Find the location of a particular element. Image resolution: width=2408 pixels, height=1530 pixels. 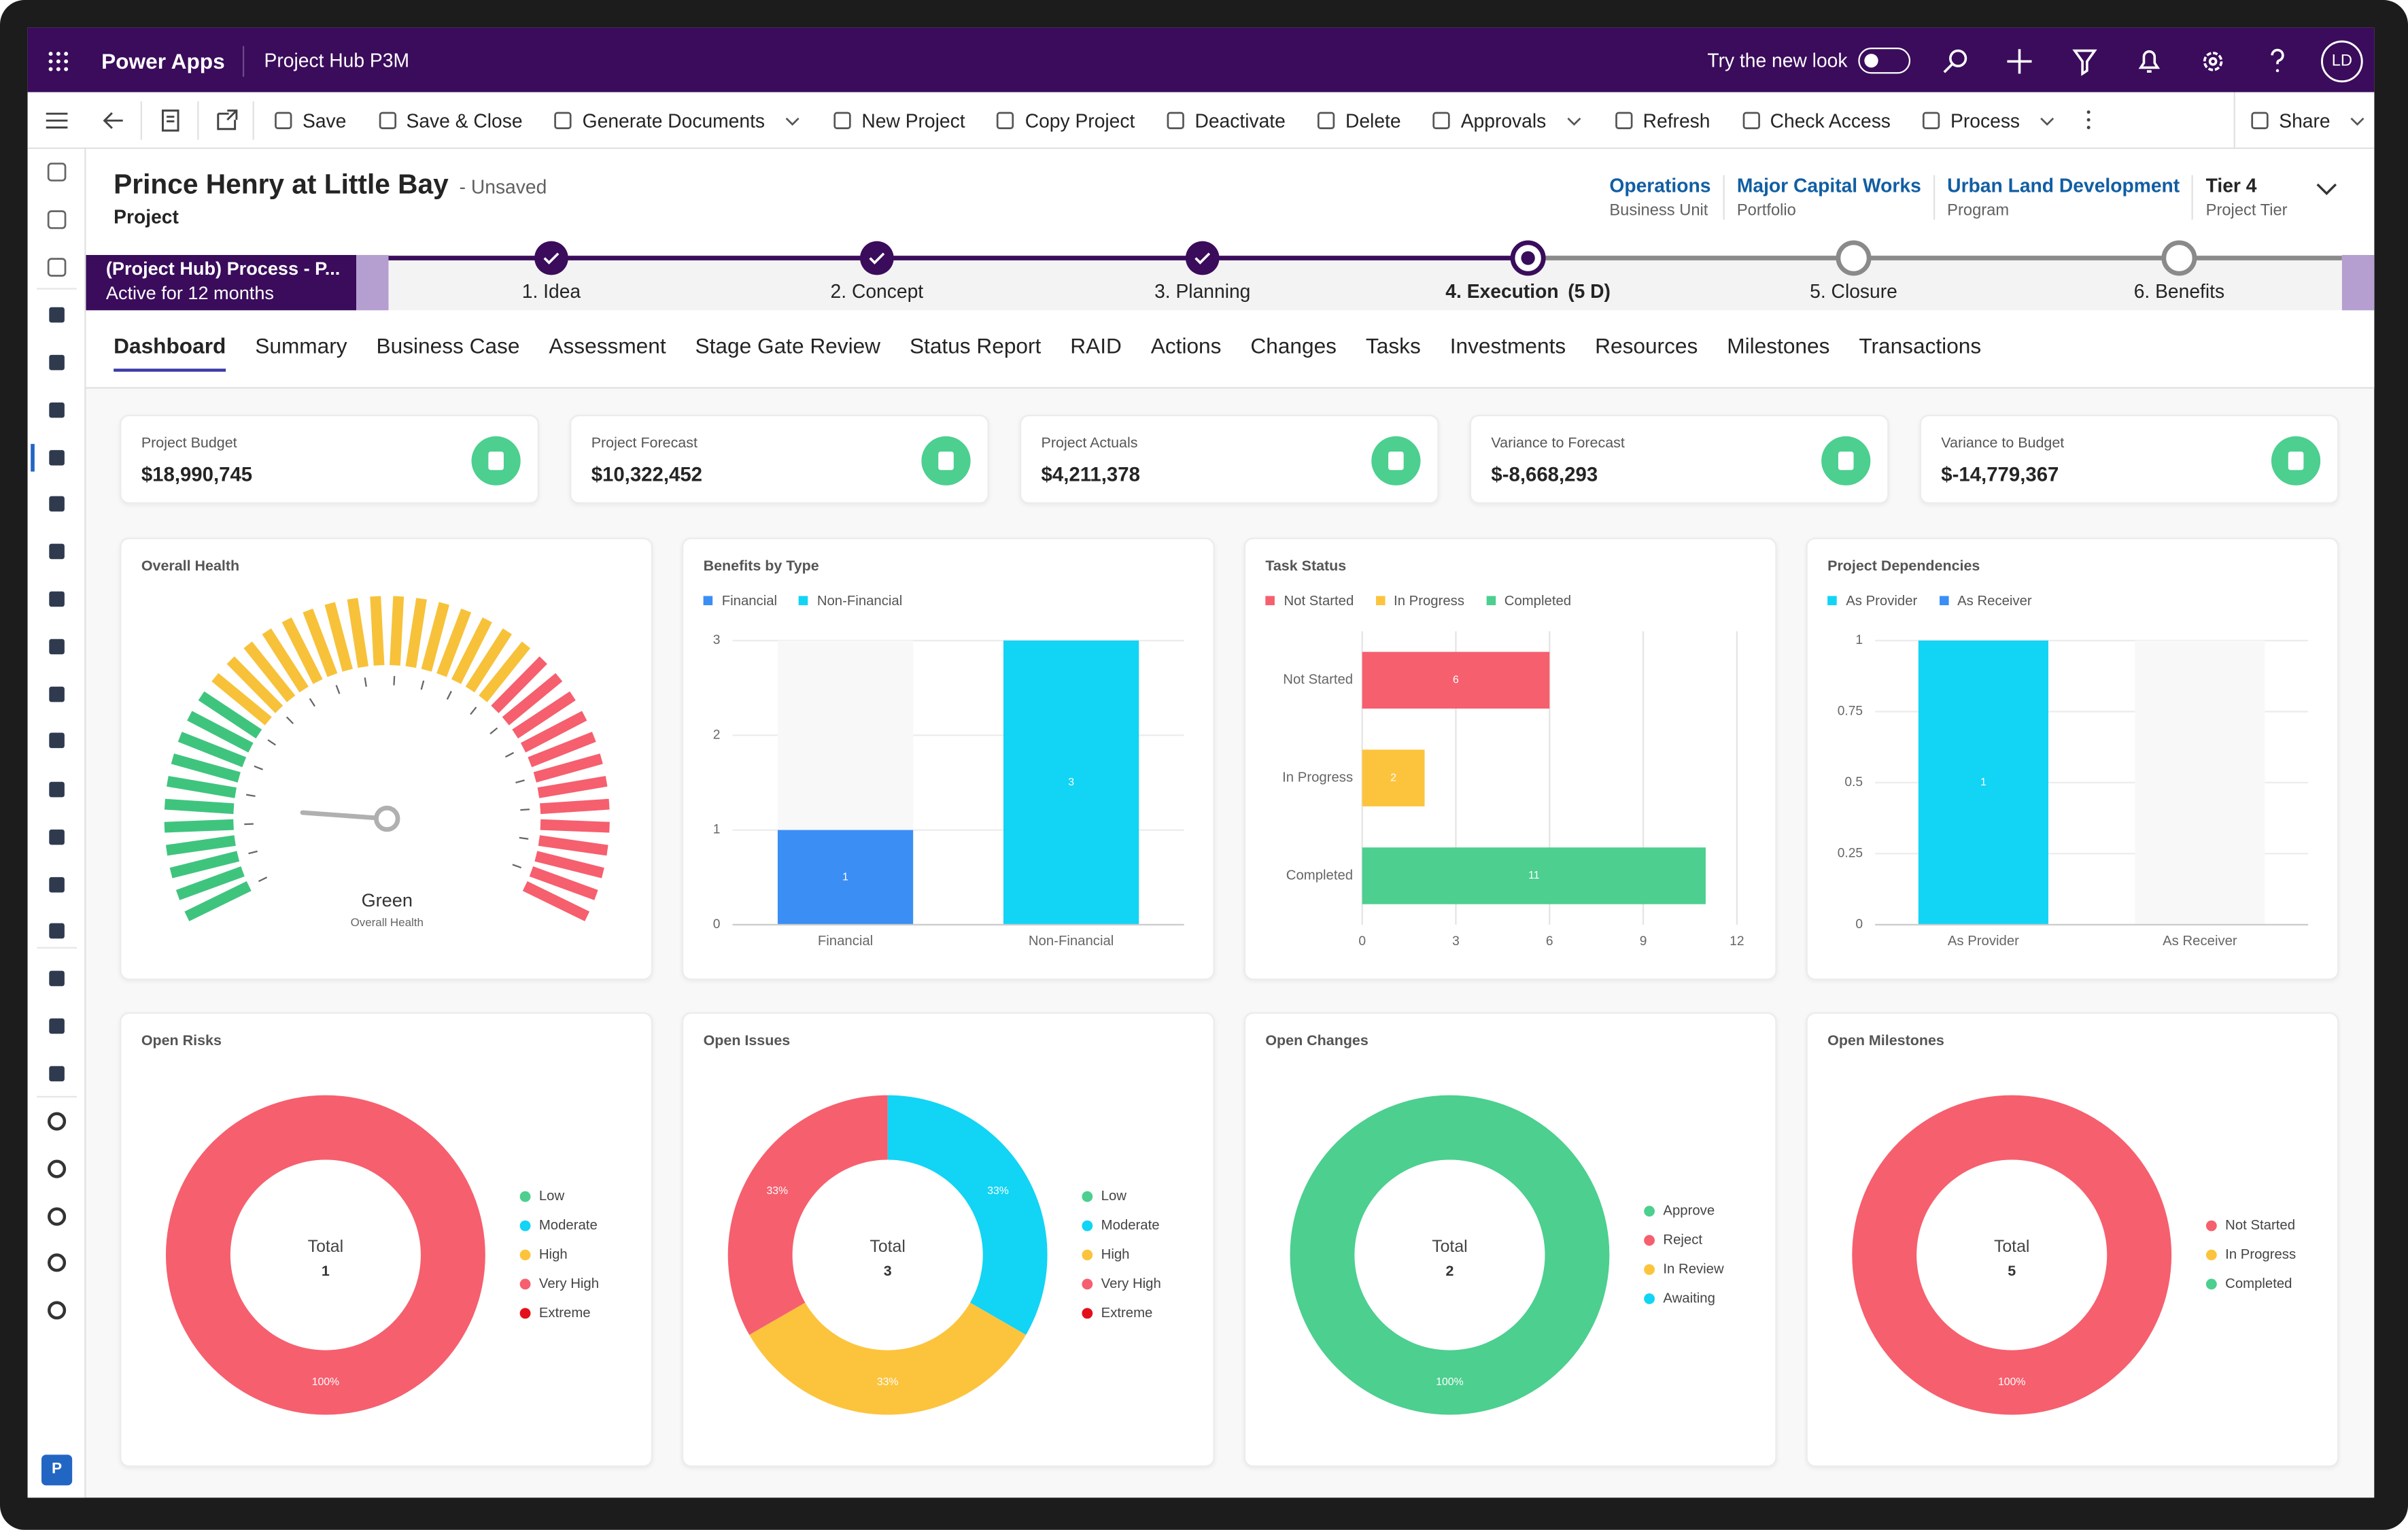

stage-label: 5. Closure is located at coordinates (1853, 292).